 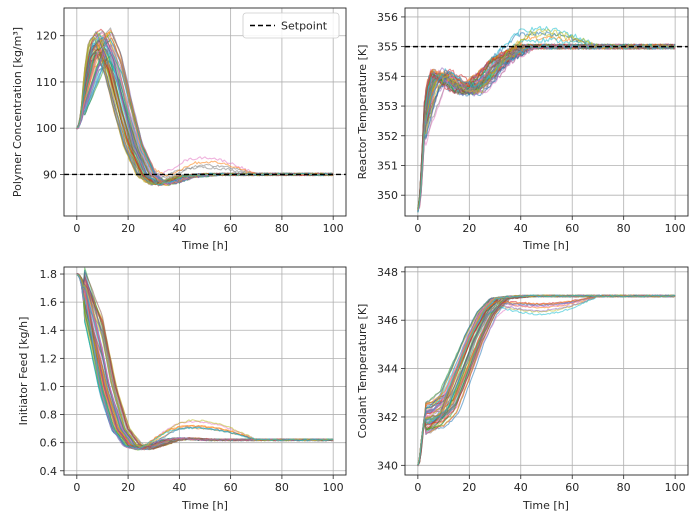 I want to click on coolant-xtick-label: 20, so click(x=469, y=487).